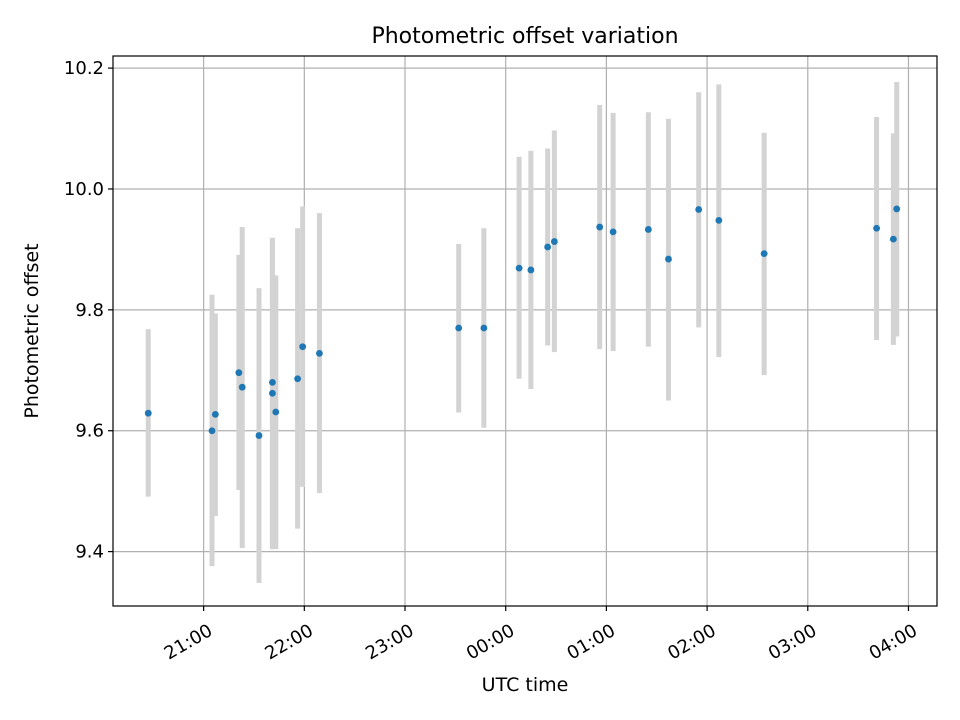 The height and width of the screenshot is (720, 960). What do you see at coordinates (89, 552) in the screenshot?
I see `y-tick-label: 9.4` at bounding box center [89, 552].